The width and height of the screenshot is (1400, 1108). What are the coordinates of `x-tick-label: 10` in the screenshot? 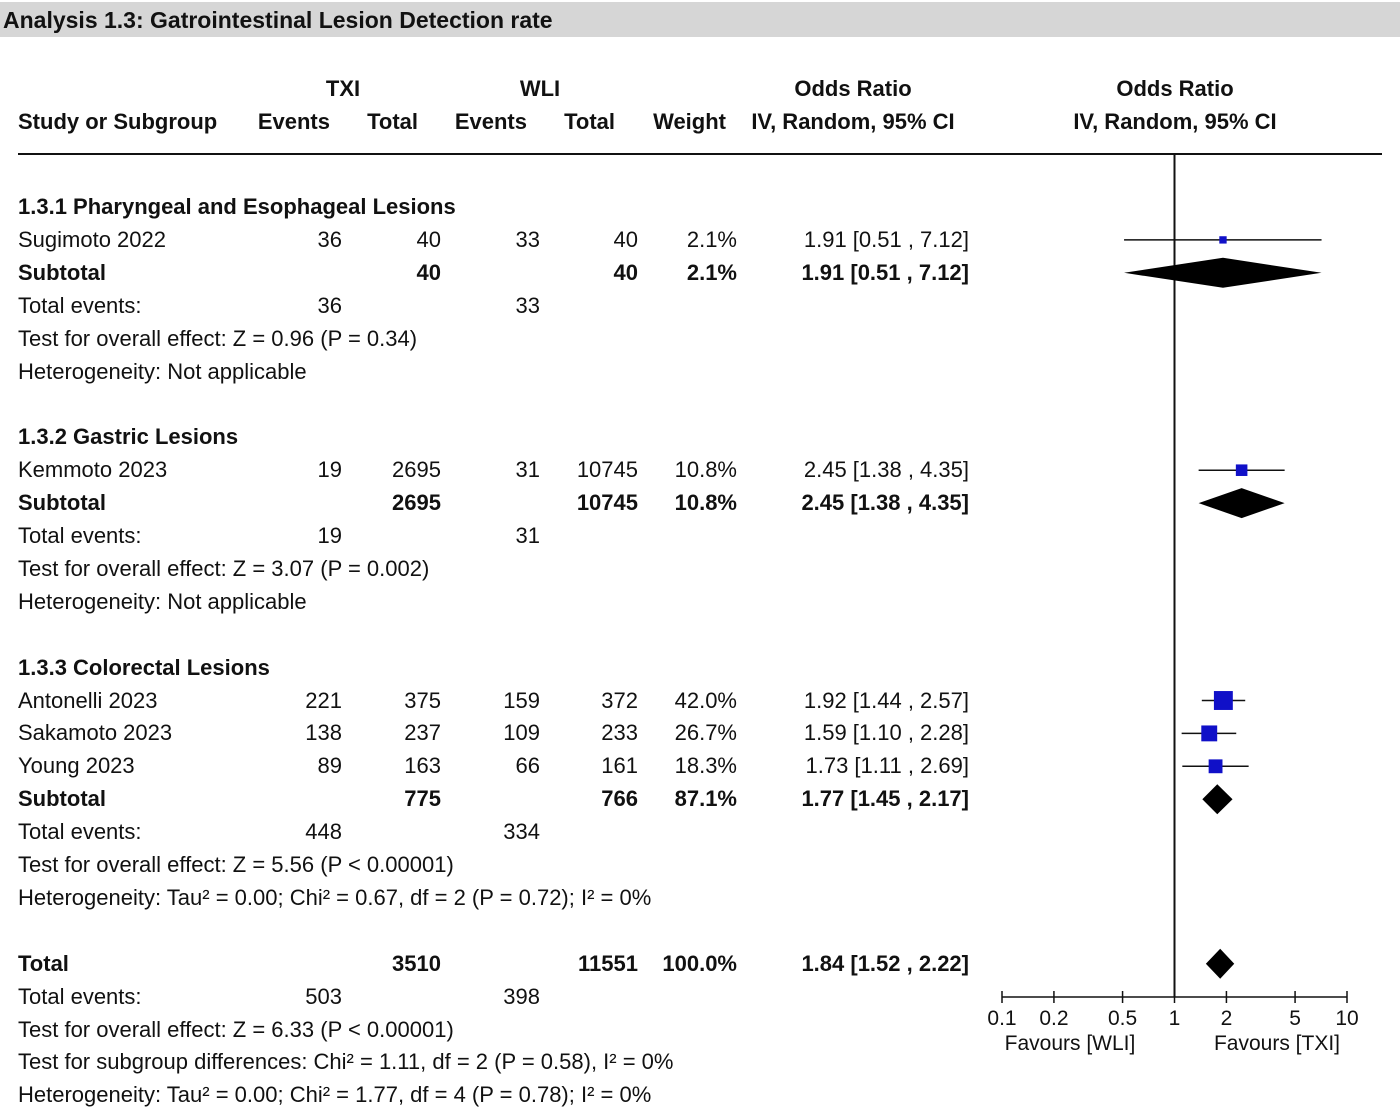 It's located at (1346, 1018).